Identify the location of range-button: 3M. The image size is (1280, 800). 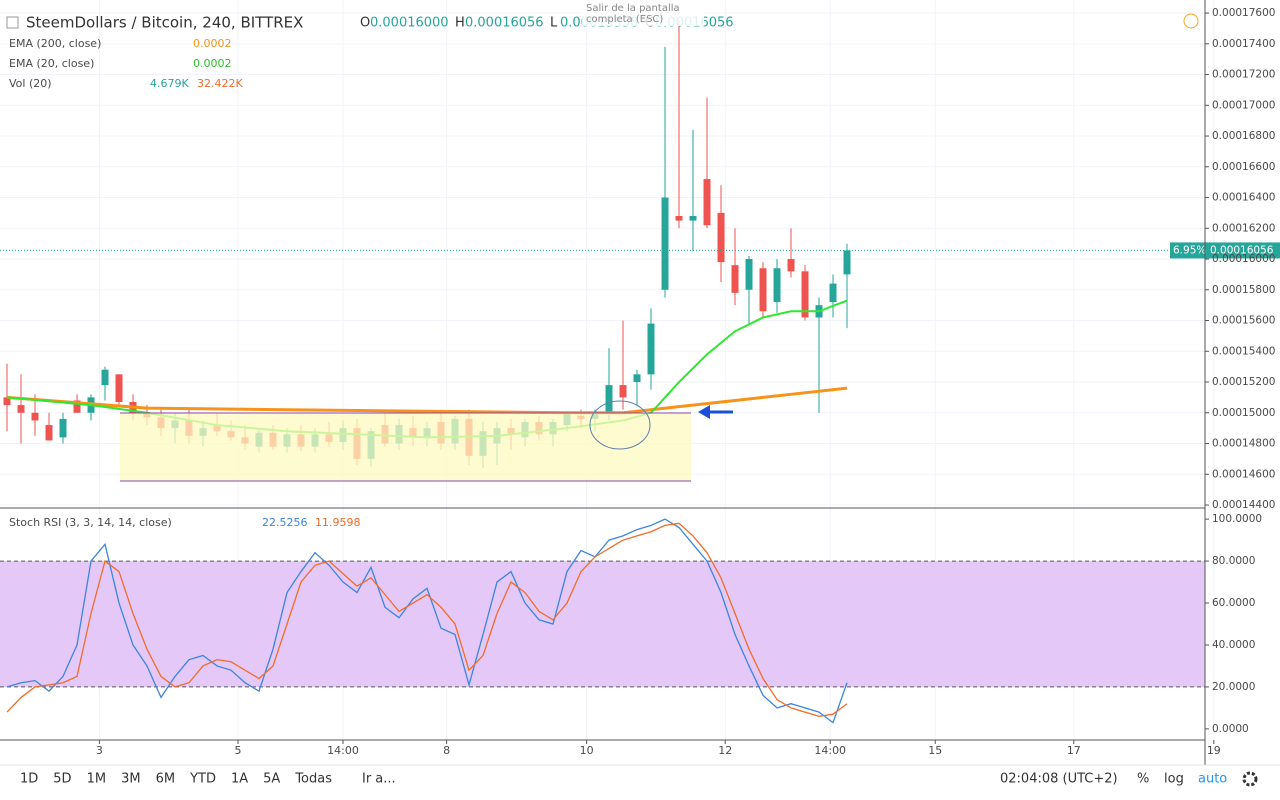
(131, 779).